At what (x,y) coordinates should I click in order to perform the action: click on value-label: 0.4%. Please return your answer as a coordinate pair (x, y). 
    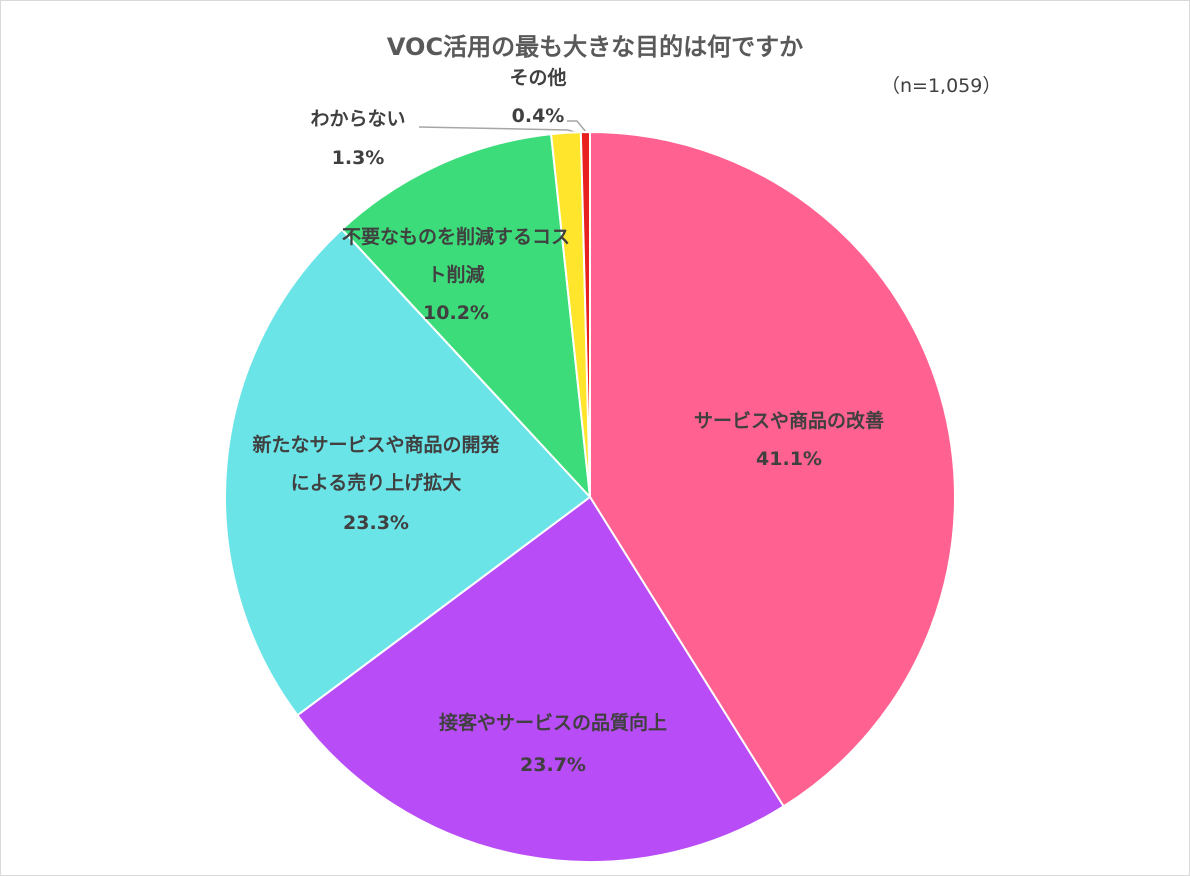
    Looking at the image, I should click on (538, 116).